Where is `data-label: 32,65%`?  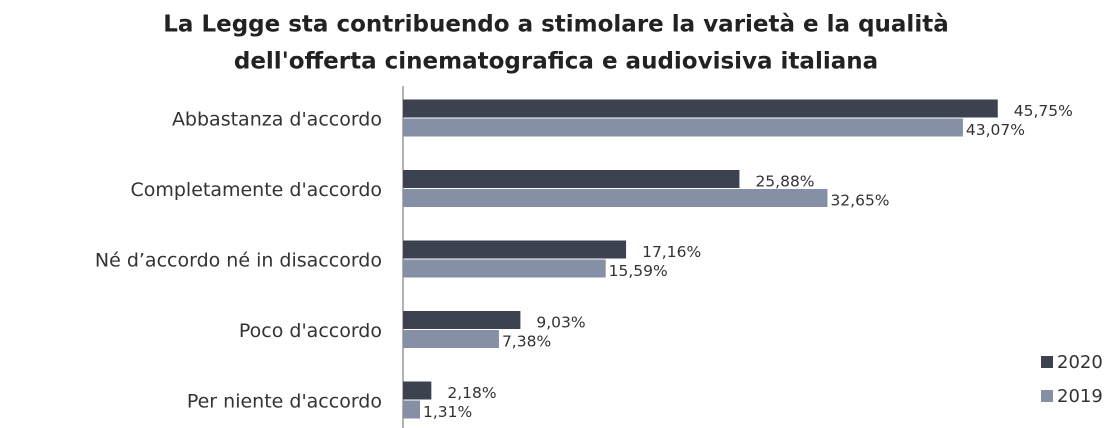 data-label: 32,65% is located at coordinates (859, 201).